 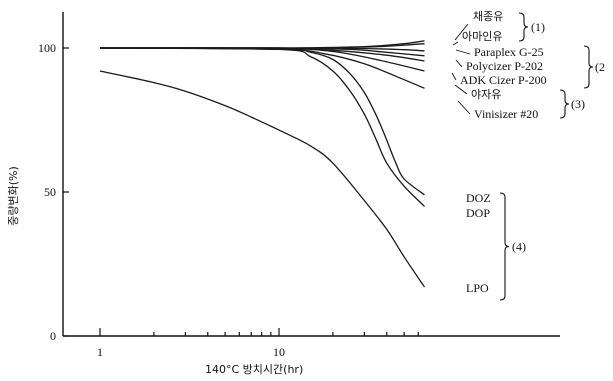 I want to click on series-label: 야자유, so click(x=486, y=94).